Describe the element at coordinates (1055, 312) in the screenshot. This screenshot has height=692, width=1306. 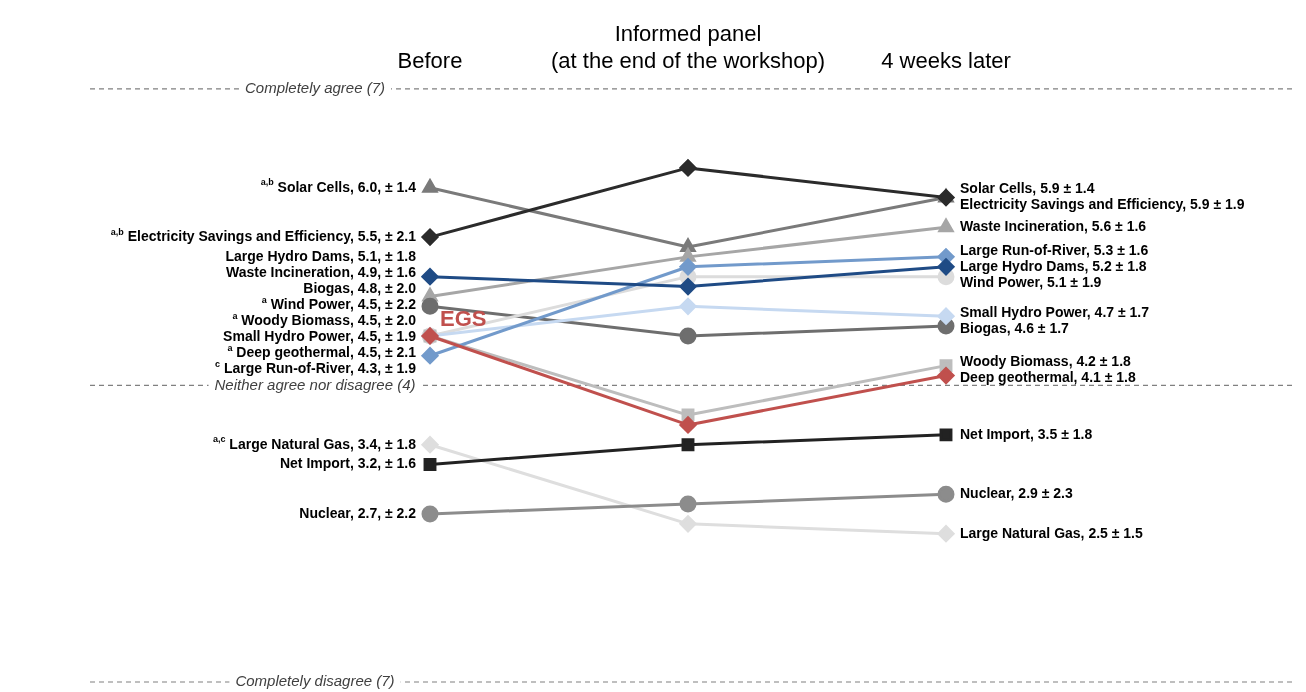
I see `data-label: Small Hydro Power, 4.7 ± 1.7` at that location.